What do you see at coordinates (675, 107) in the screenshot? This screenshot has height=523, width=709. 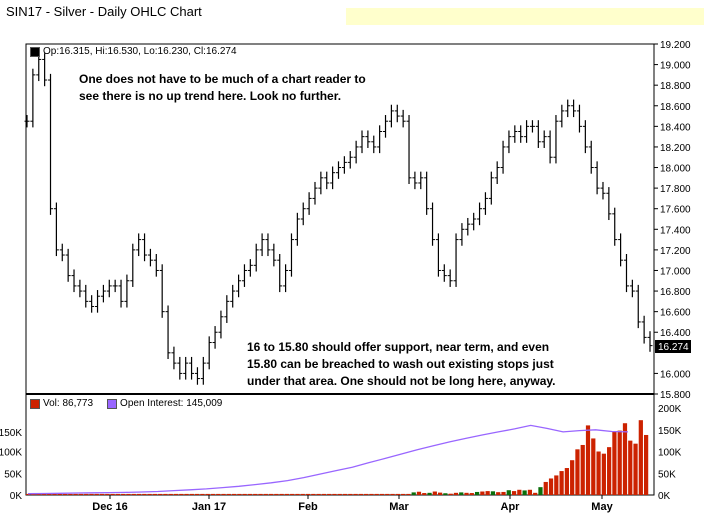 I see `price-tick-label: 18.600` at bounding box center [675, 107].